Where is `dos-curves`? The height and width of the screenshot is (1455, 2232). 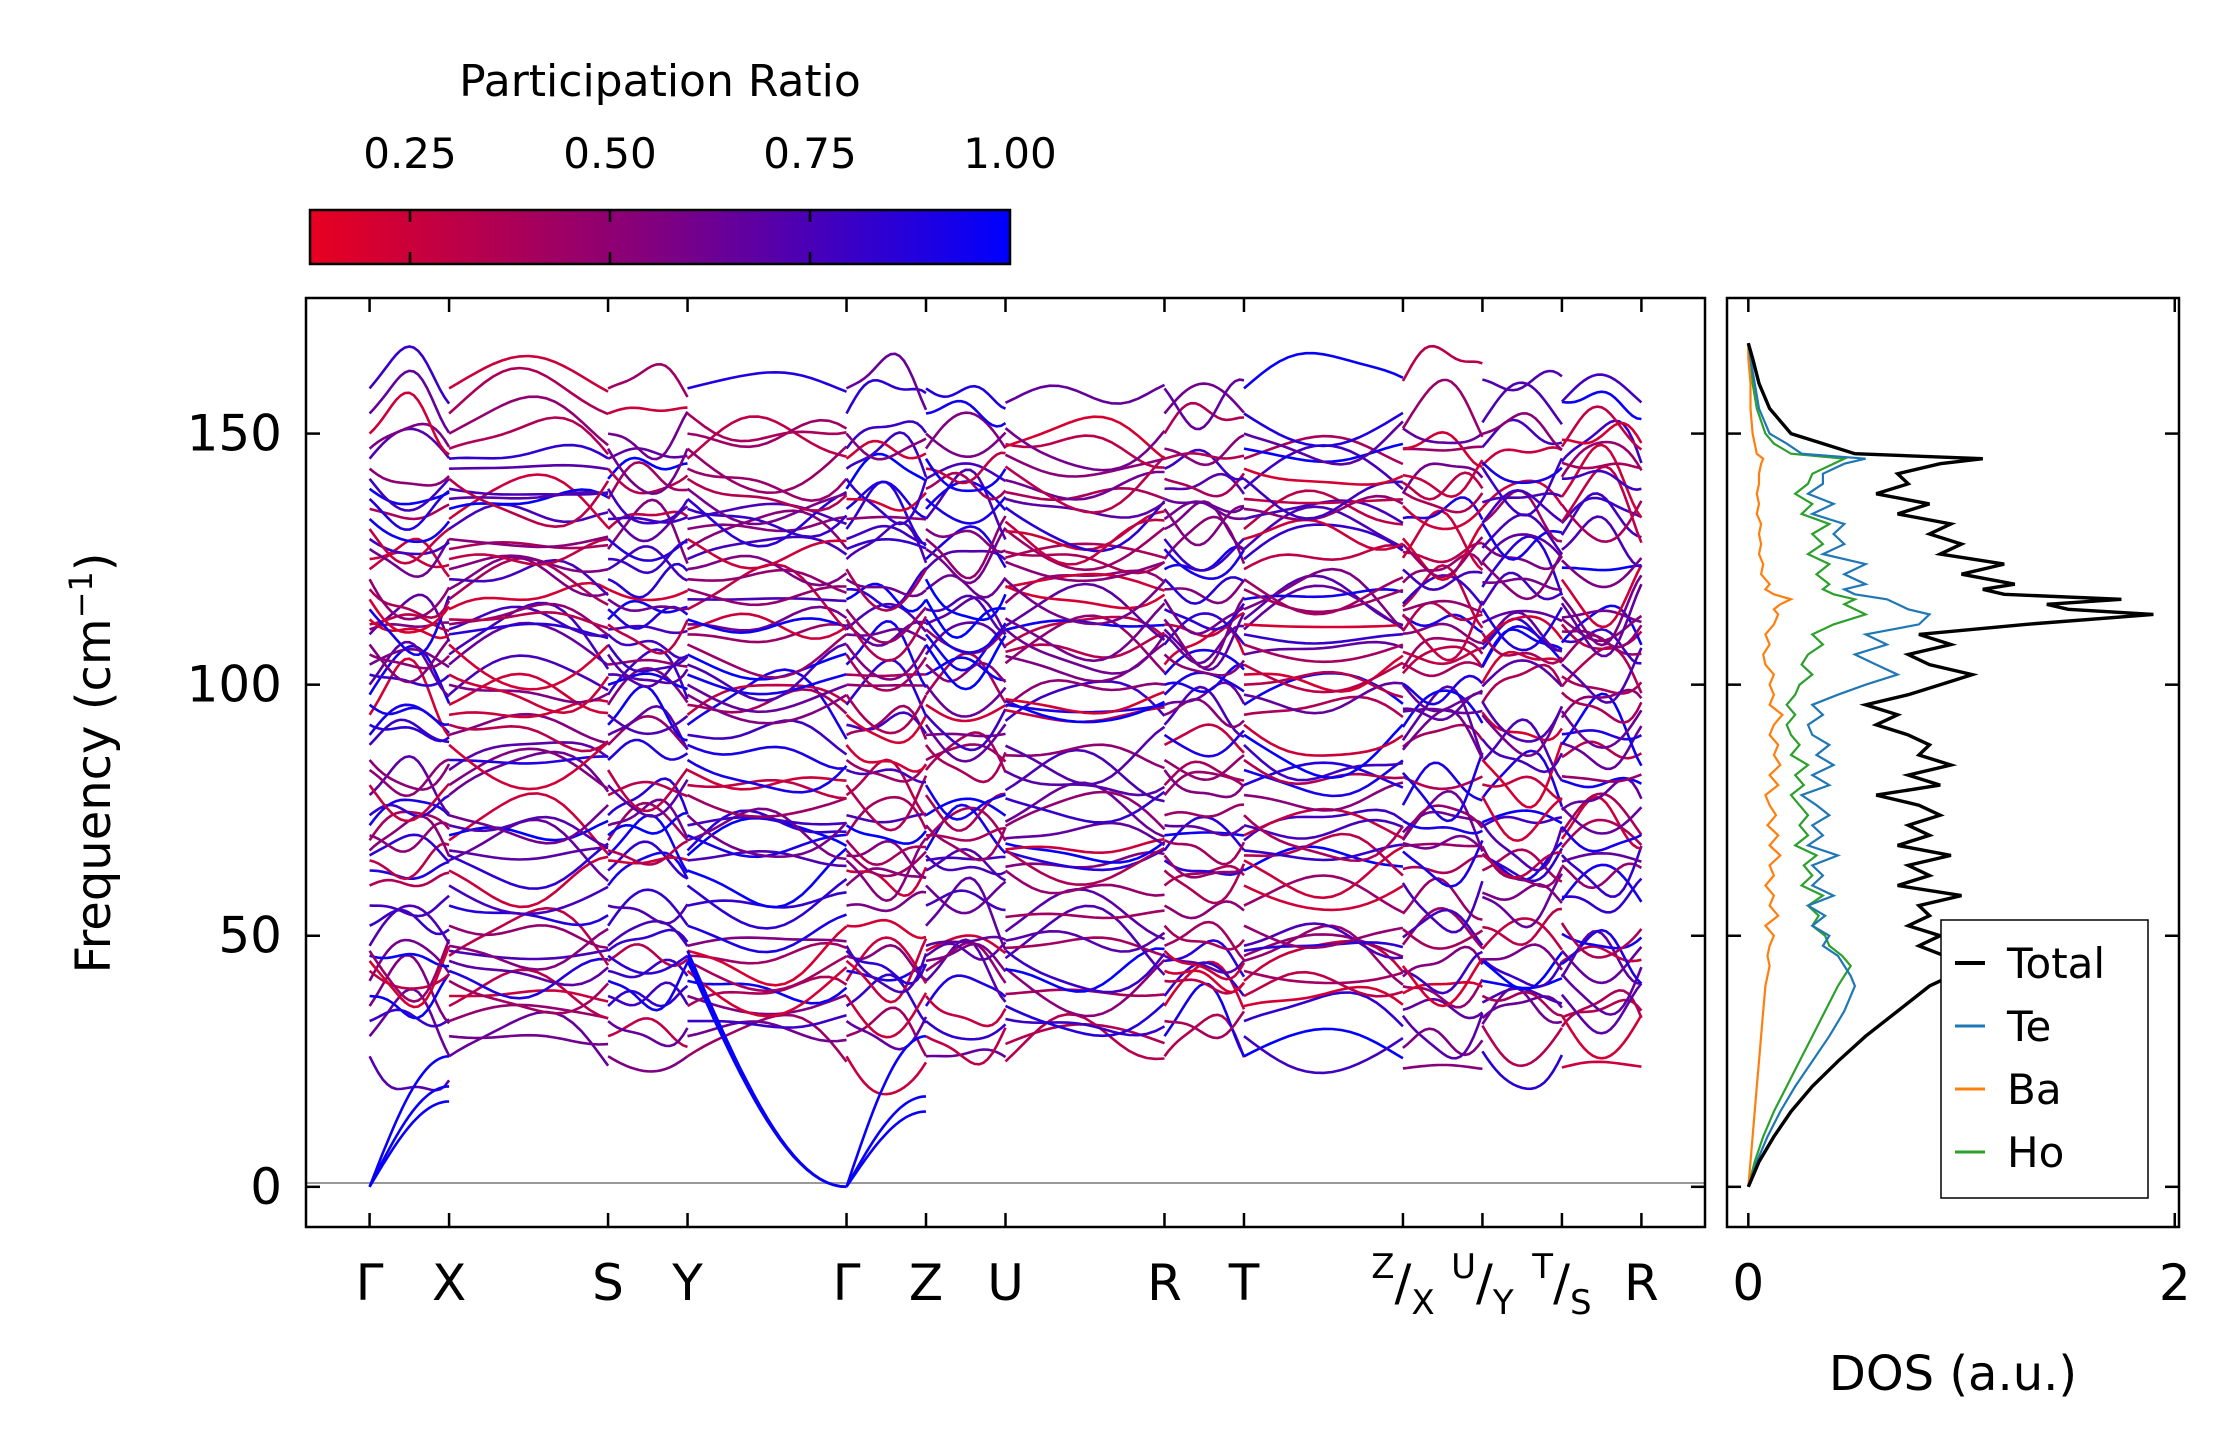
dos-curves is located at coordinates (1950, 765).